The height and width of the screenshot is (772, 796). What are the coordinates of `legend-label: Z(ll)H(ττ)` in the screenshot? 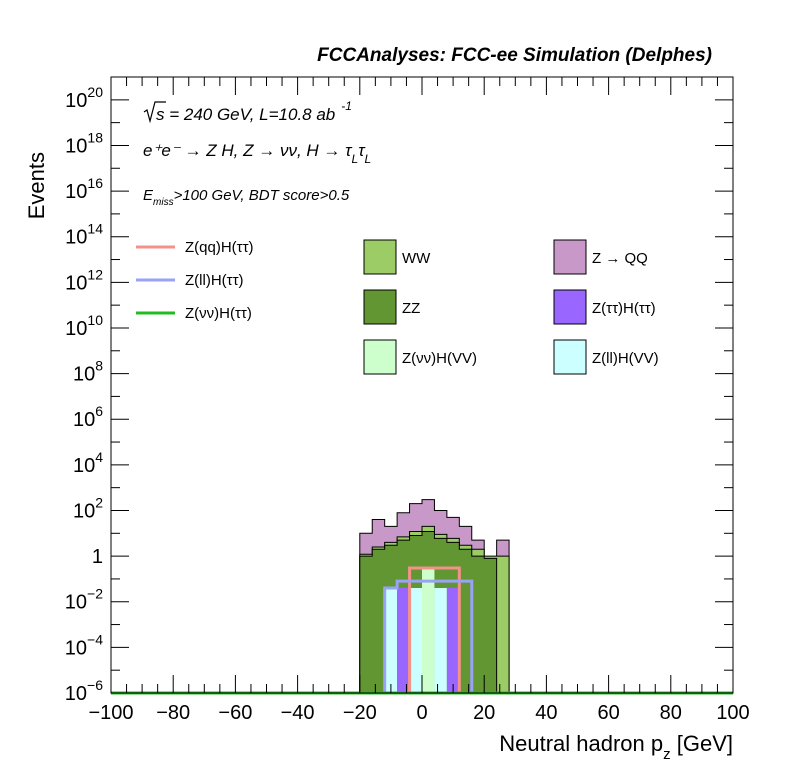 It's located at (214, 280).